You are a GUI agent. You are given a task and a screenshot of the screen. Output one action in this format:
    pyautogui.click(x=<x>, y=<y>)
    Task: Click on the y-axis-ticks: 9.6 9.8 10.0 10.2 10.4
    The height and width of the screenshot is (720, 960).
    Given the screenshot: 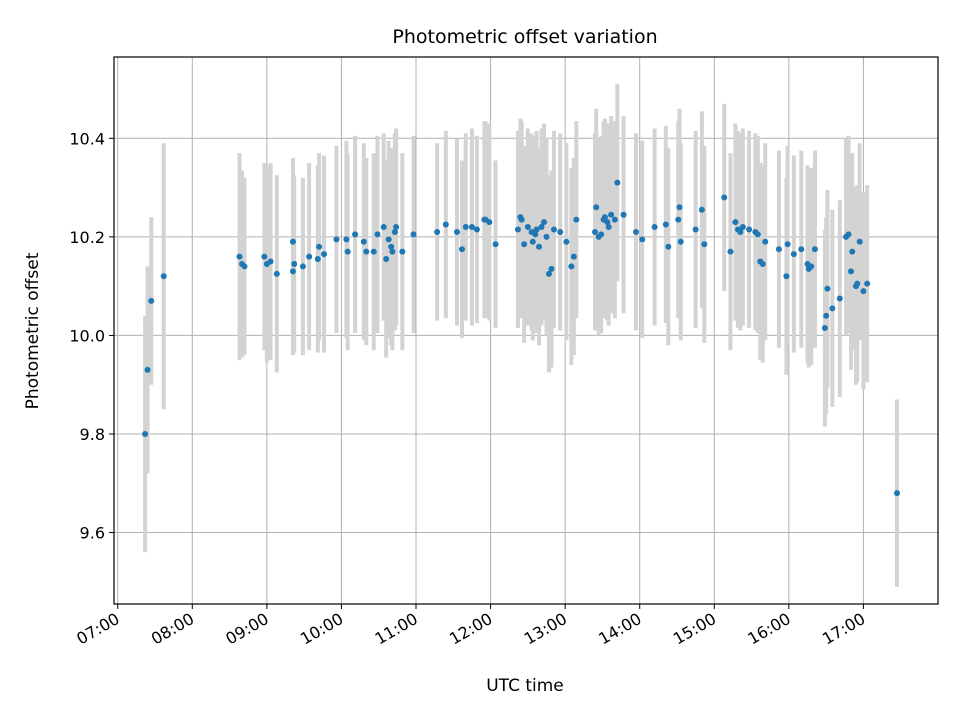 What is the action you would take?
    pyautogui.click(x=91, y=336)
    